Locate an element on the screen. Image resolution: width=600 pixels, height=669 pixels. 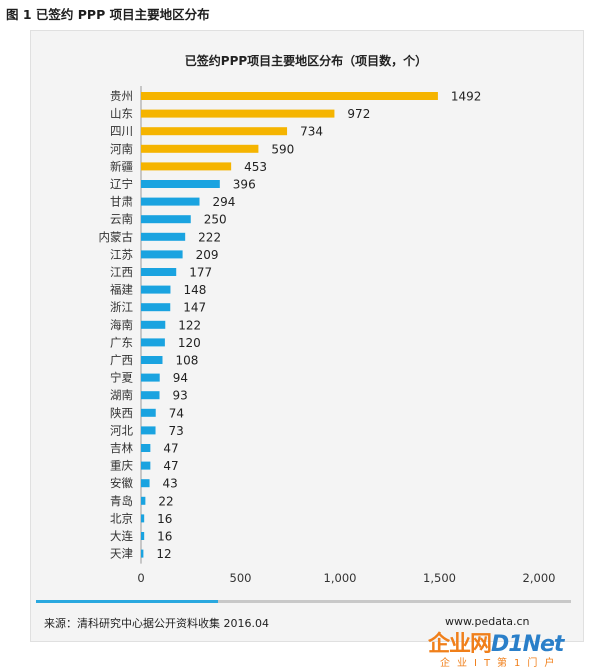
watermark-tagline: 企业IT第1门户 is located at coordinates (501, 663).